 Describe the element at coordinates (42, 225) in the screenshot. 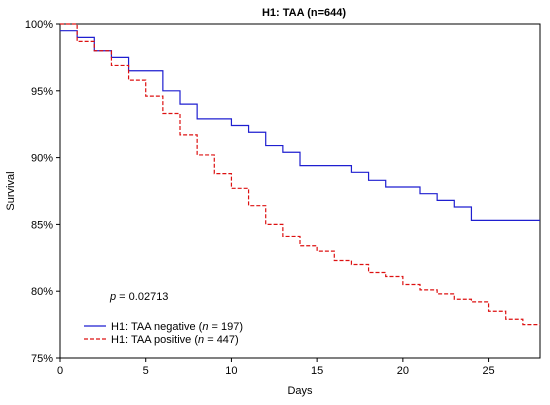

I see `y-tick-label: 85%` at that location.